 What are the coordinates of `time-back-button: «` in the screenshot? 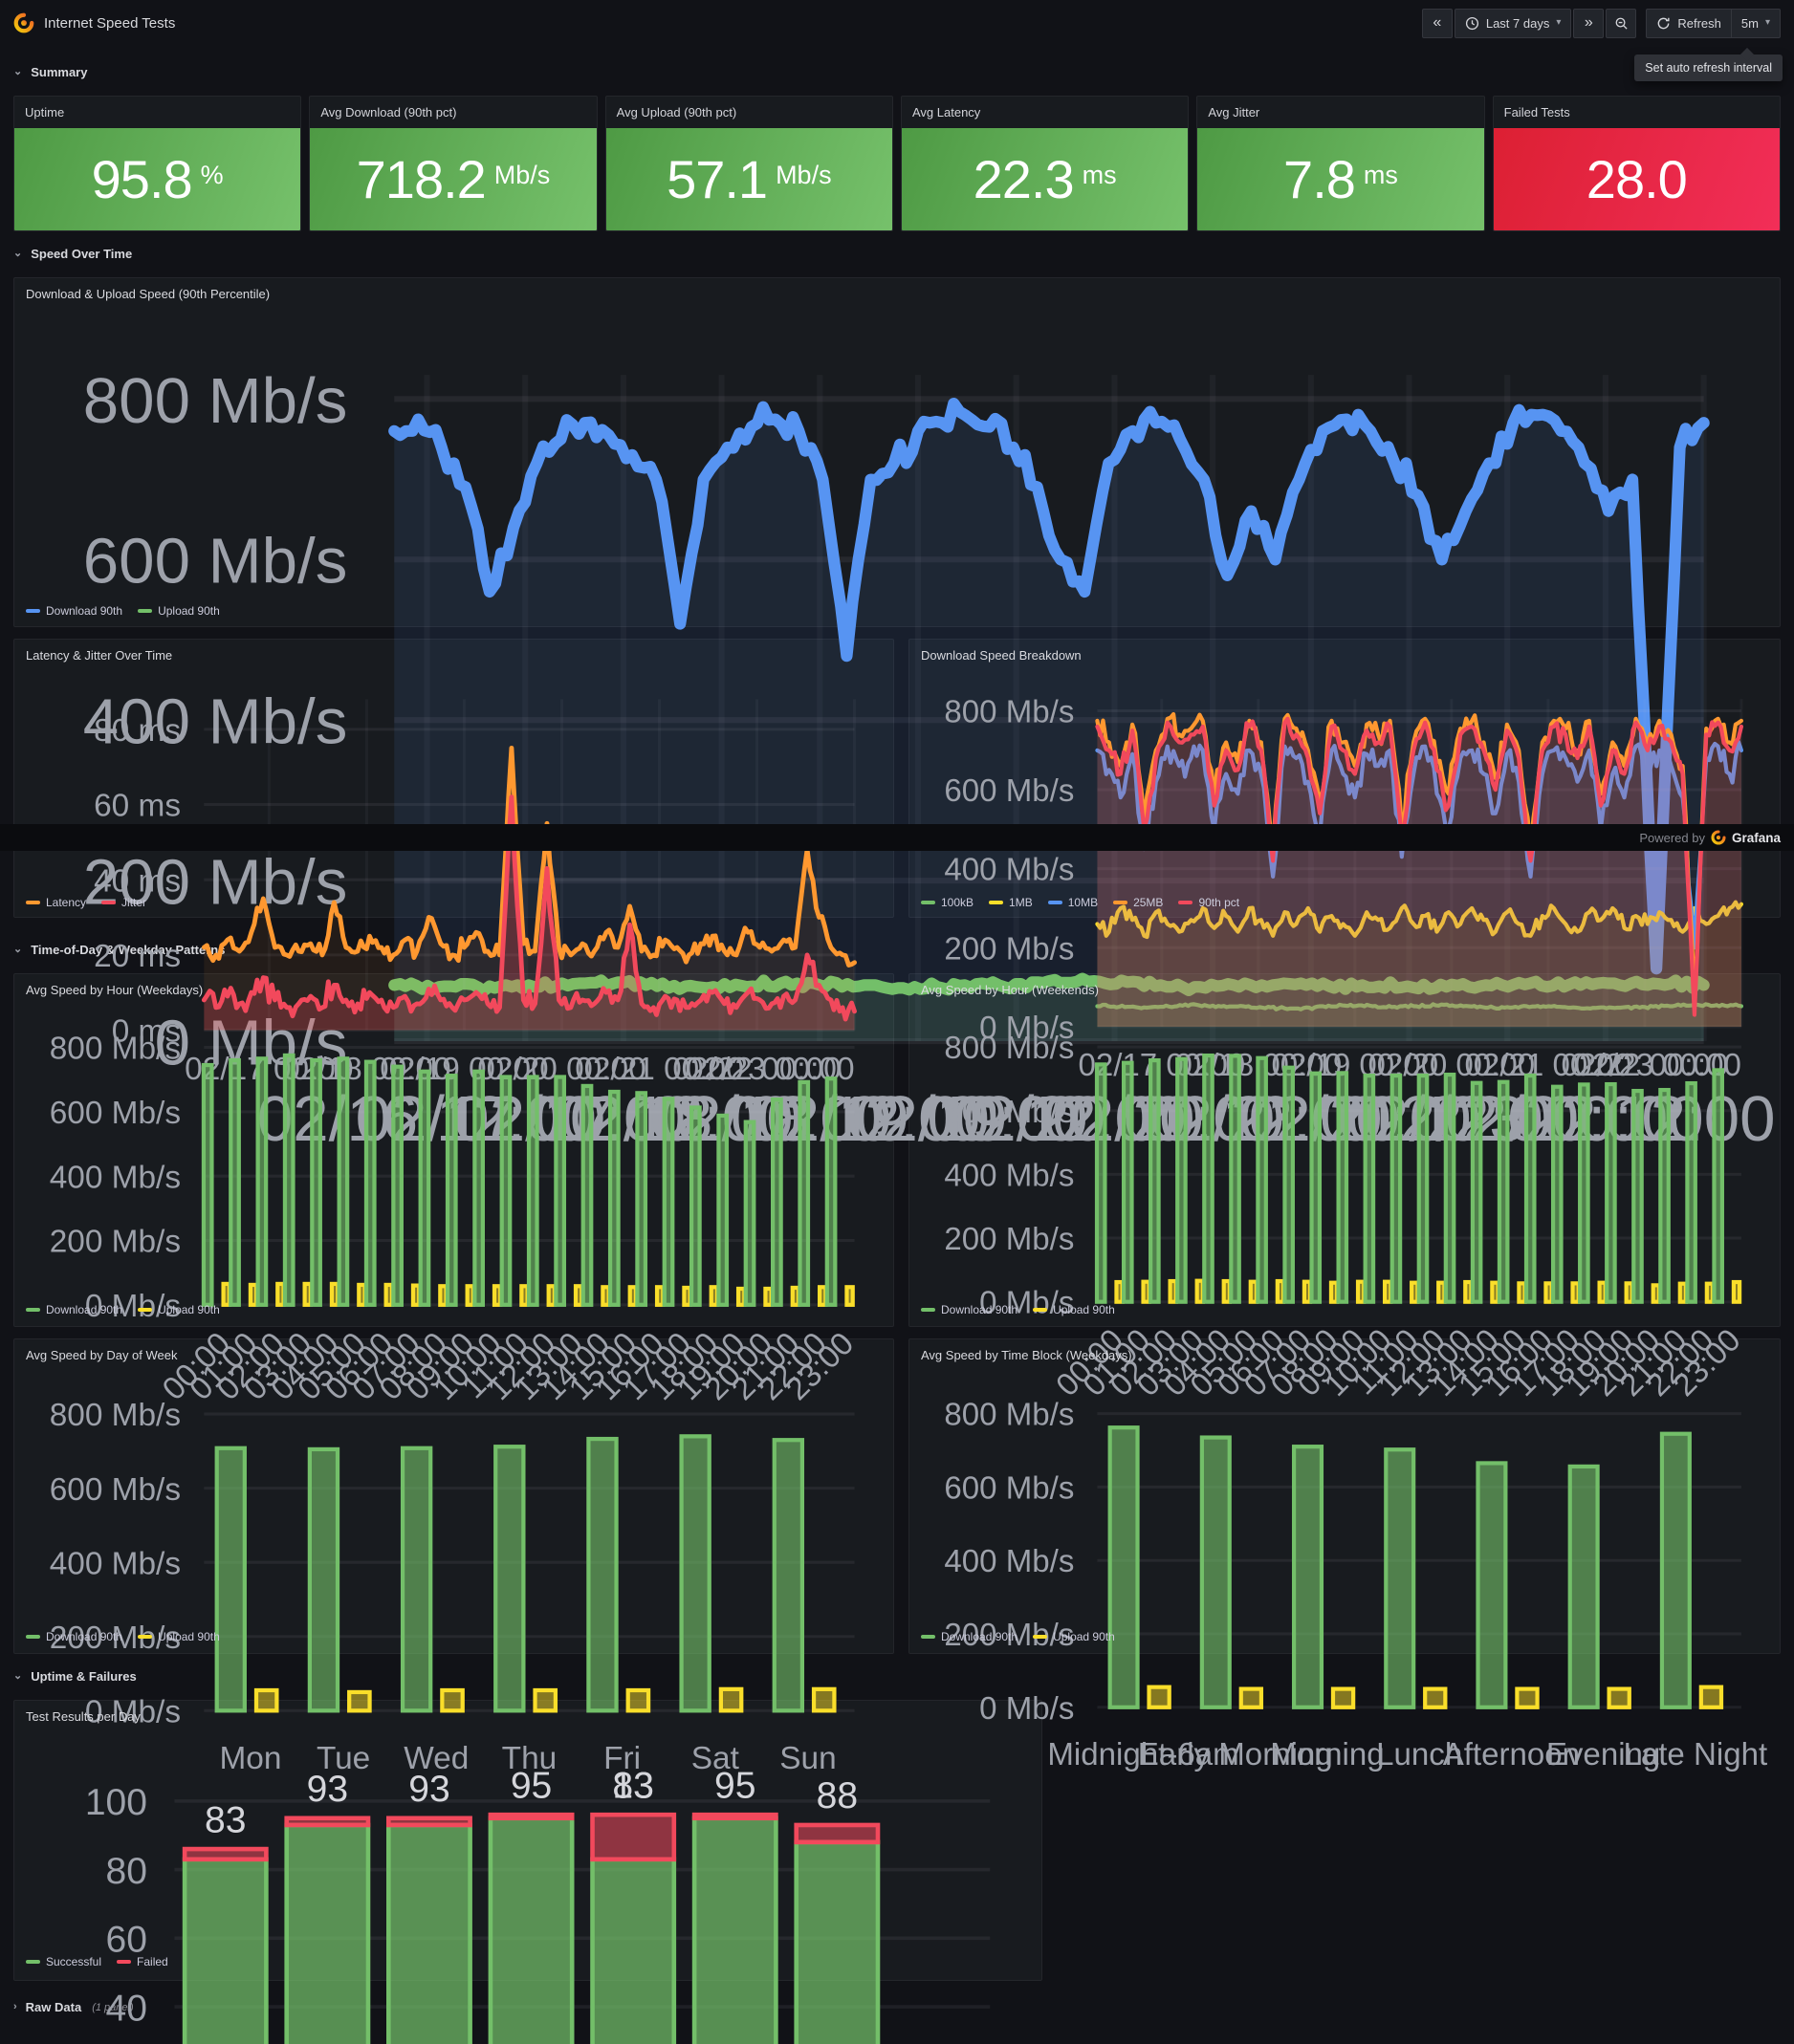 It's located at (1437, 23).